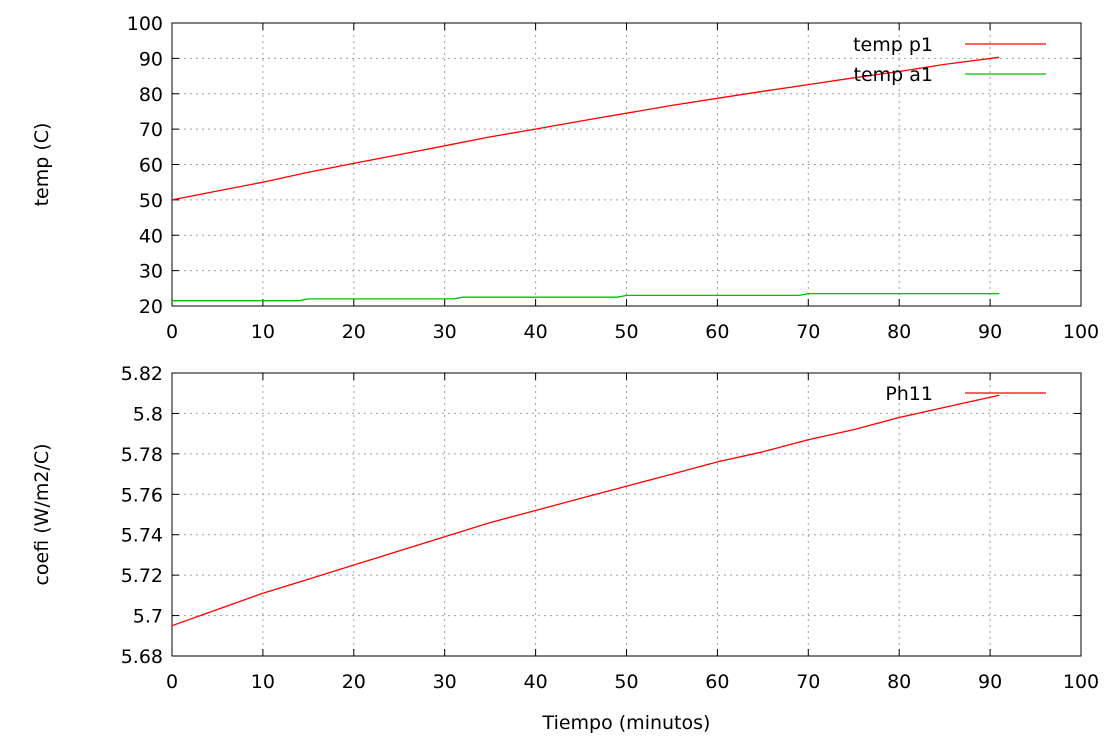  I want to click on y-tick-label: 5.72, so click(142, 576).